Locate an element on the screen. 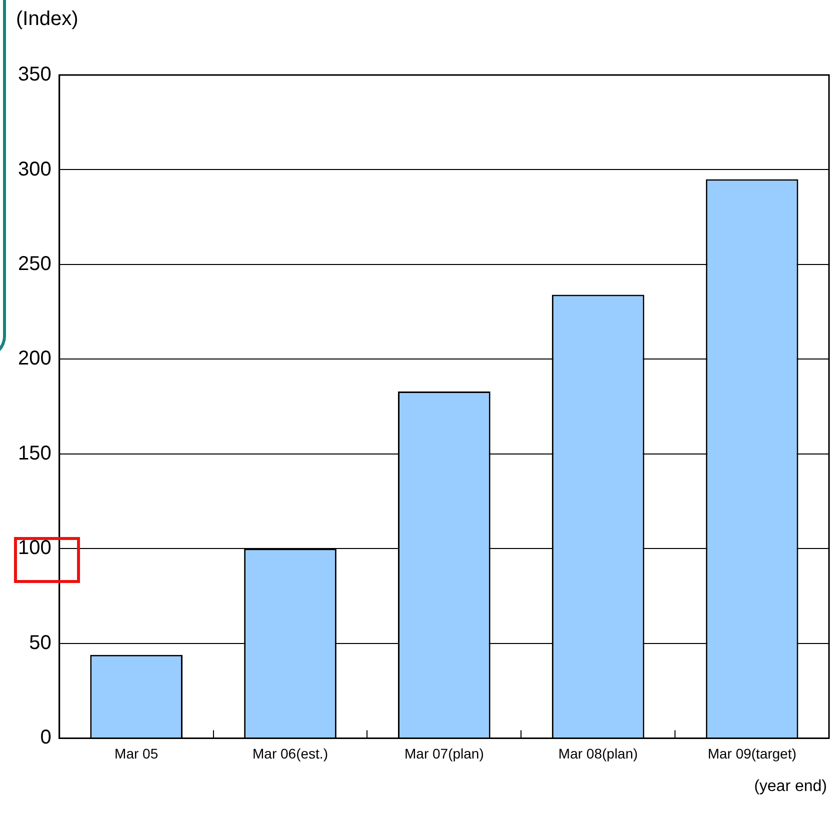 This screenshot has width=837, height=827. x-tick-label: Mar 06(est.) is located at coordinates (290, 753).